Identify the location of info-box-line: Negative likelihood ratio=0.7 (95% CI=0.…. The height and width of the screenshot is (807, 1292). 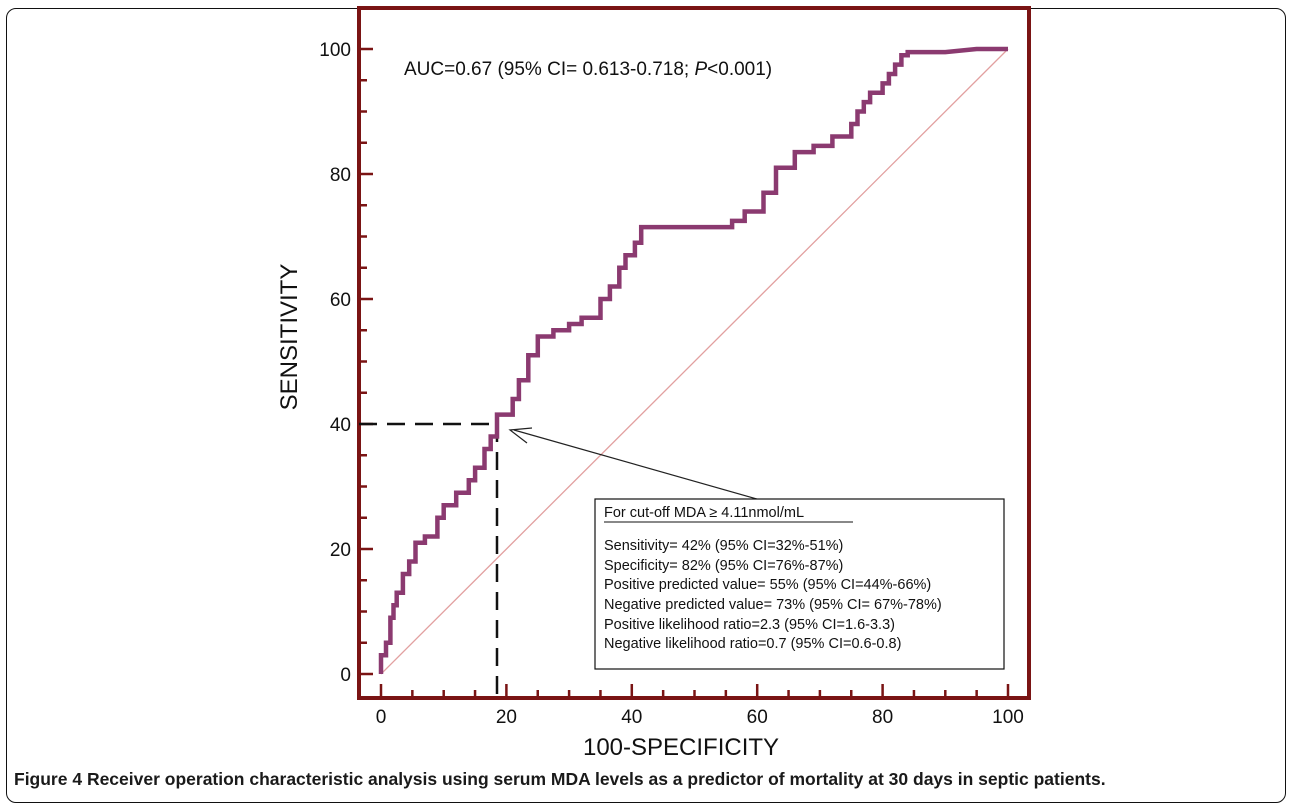
(752, 644).